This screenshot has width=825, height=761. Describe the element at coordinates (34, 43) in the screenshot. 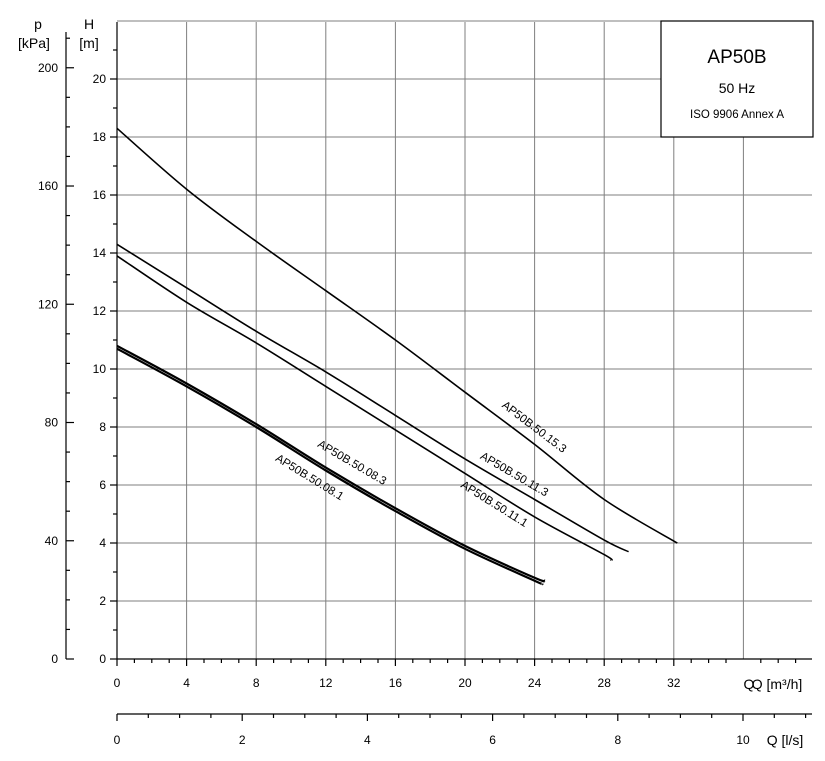

I see `p-axis-unit: [kPa]` at that location.